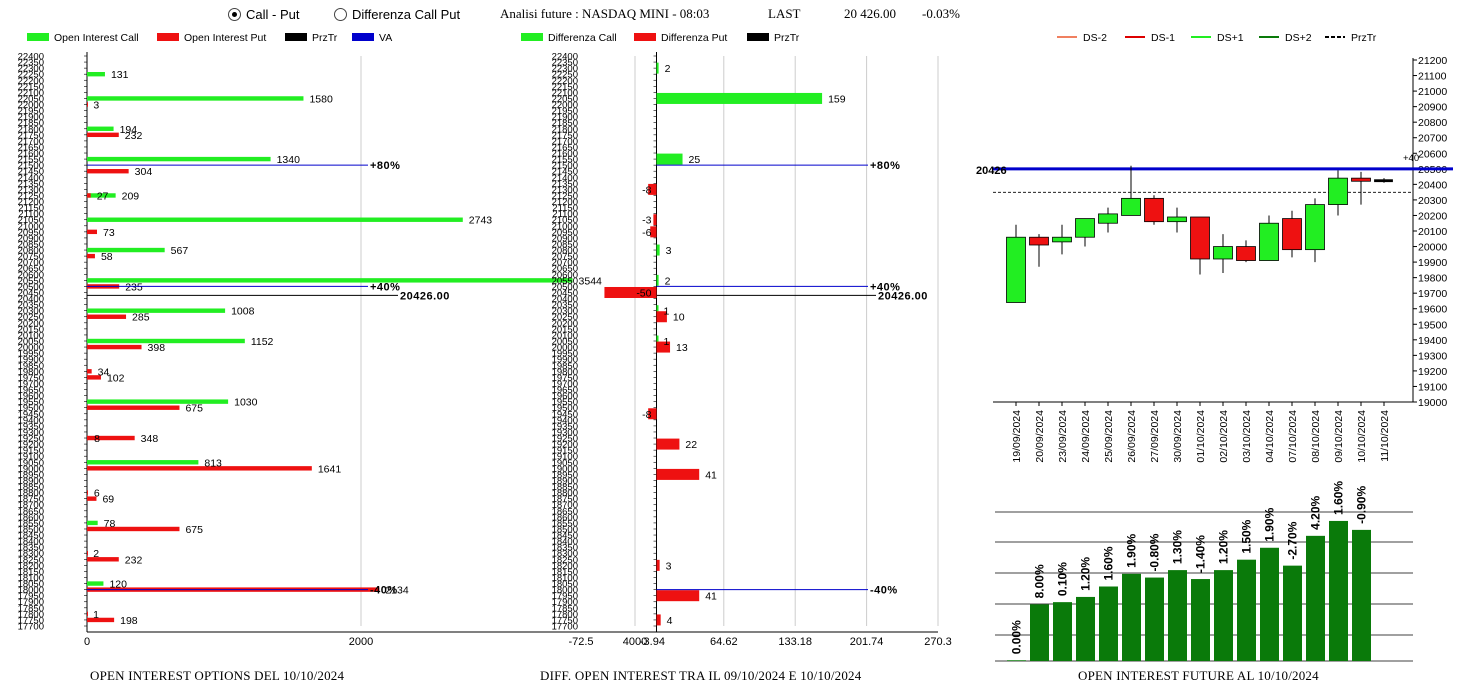 This screenshot has width=1460, height=684. Describe the element at coordinates (213, 463) in the screenshot. I see `call-value-label: 813` at that location.